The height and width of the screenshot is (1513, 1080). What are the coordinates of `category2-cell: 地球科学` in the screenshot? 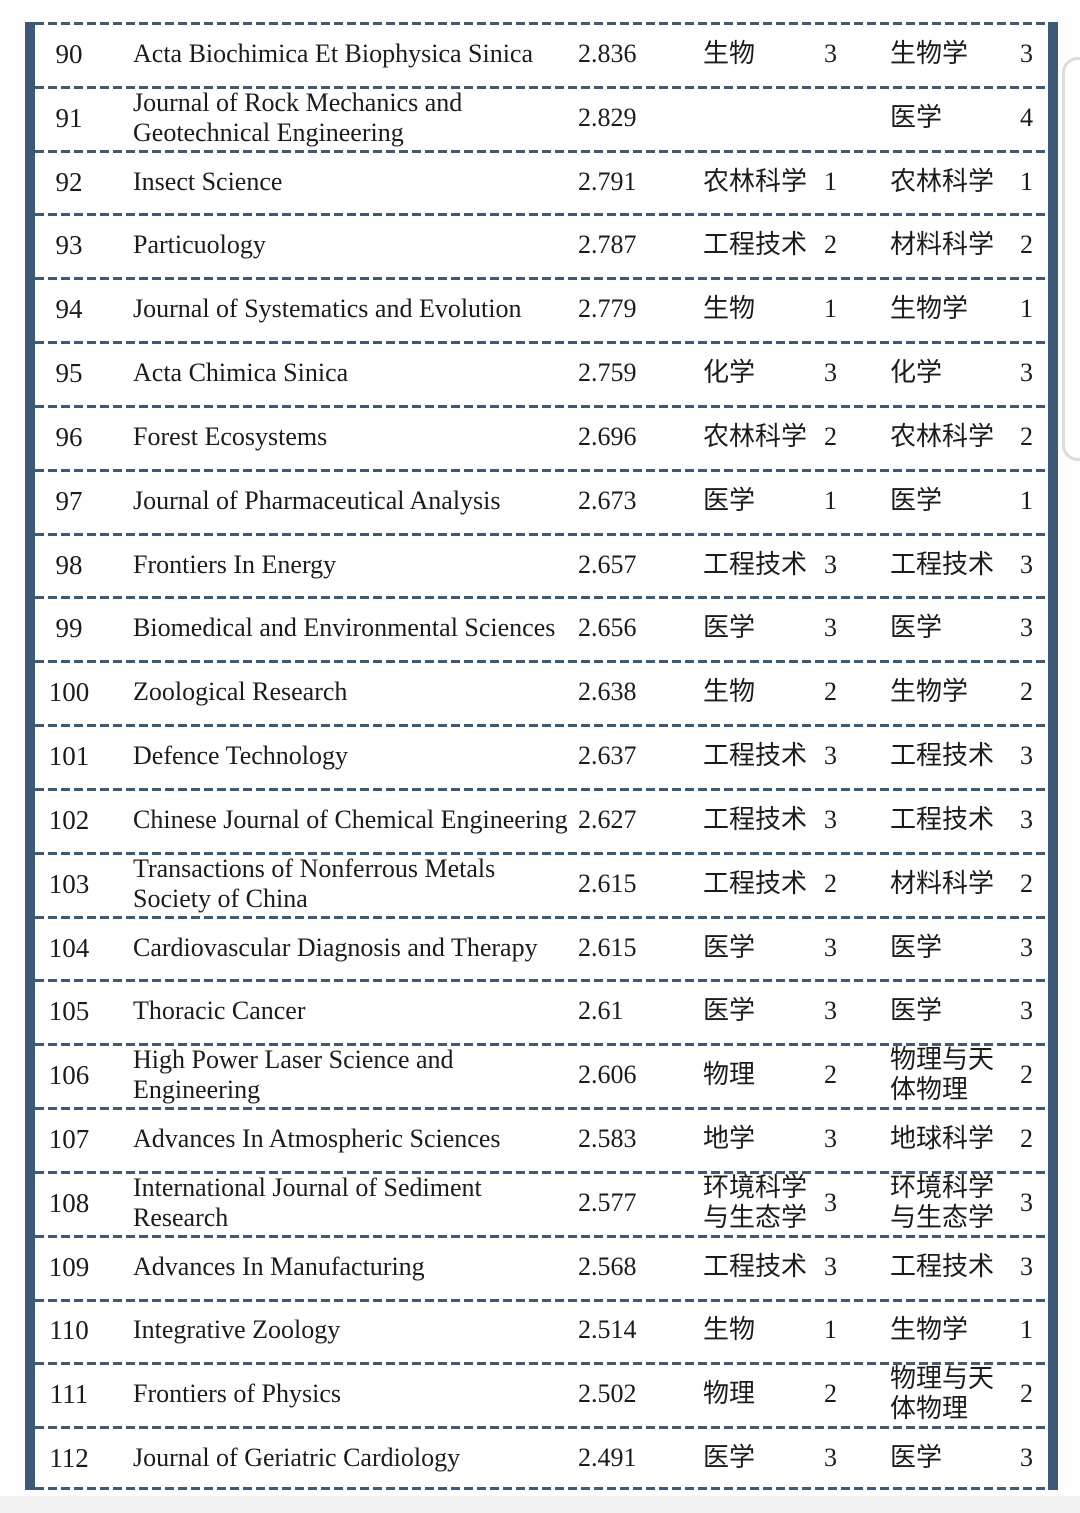 It's located at (942, 1138).